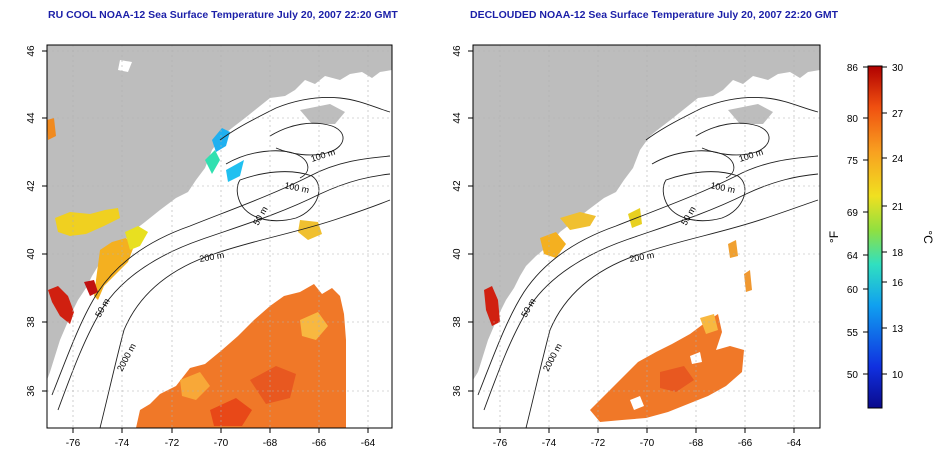  I want to click on left-x-tick: -64, so click(368, 443).